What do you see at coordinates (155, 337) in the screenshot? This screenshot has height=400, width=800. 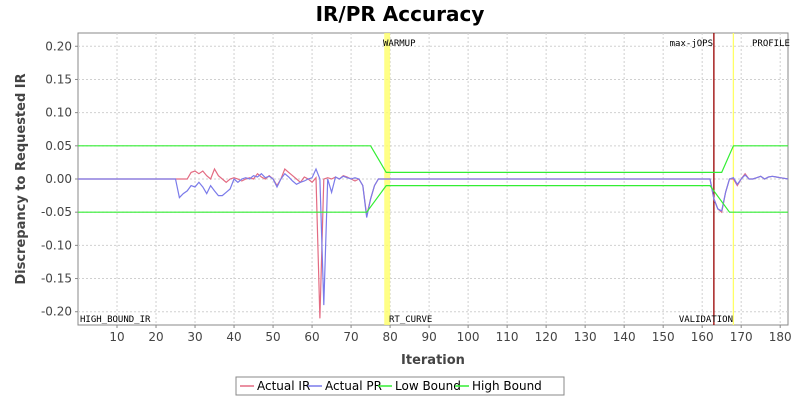 I see `x-tick-label: 20` at bounding box center [155, 337].